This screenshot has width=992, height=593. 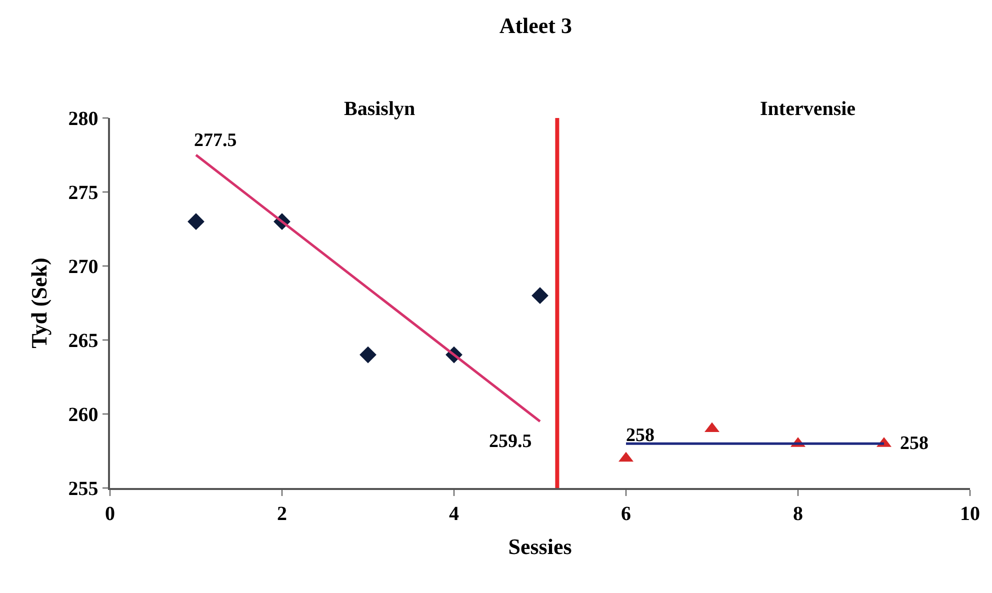 What do you see at coordinates (39, 303) in the screenshot?
I see `y-axis-title: Tyd (Sek)` at bounding box center [39, 303].